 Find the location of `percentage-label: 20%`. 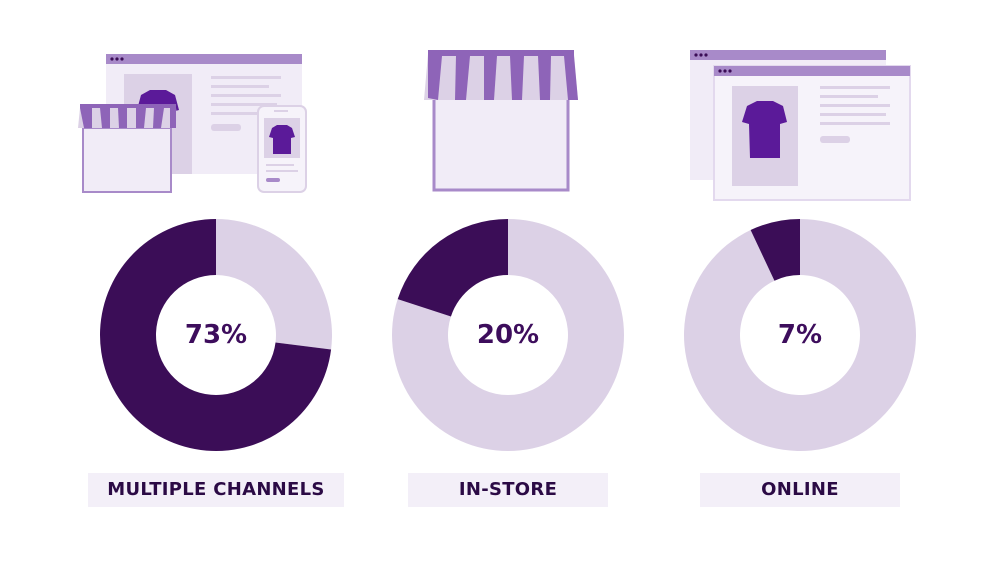

percentage-label: 20% is located at coordinates (508, 335).